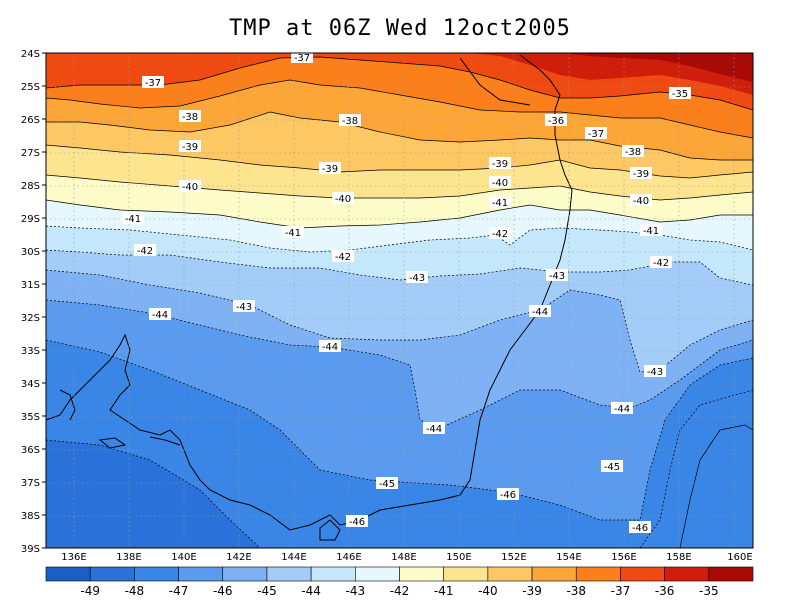 This screenshot has width=800, height=600. What do you see at coordinates (311, 591) in the screenshot?
I see `colorbar-tick-label: -44` at bounding box center [311, 591].